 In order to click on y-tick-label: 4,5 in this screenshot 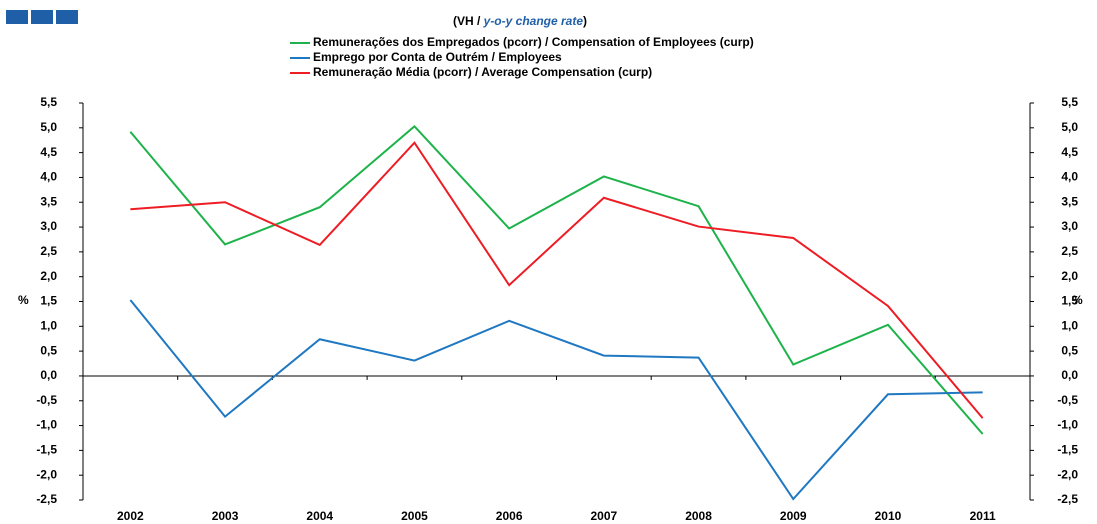, I will do `click(48, 152)`.